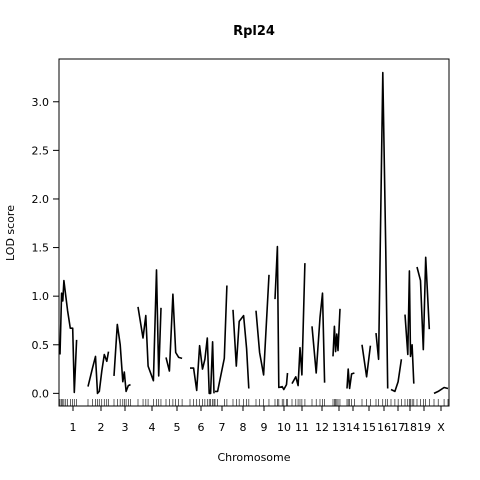 The image size is (480, 480). What do you see at coordinates (384, 427) in the screenshot?
I see `chromosome-label: 16` at bounding box center [384, 427].